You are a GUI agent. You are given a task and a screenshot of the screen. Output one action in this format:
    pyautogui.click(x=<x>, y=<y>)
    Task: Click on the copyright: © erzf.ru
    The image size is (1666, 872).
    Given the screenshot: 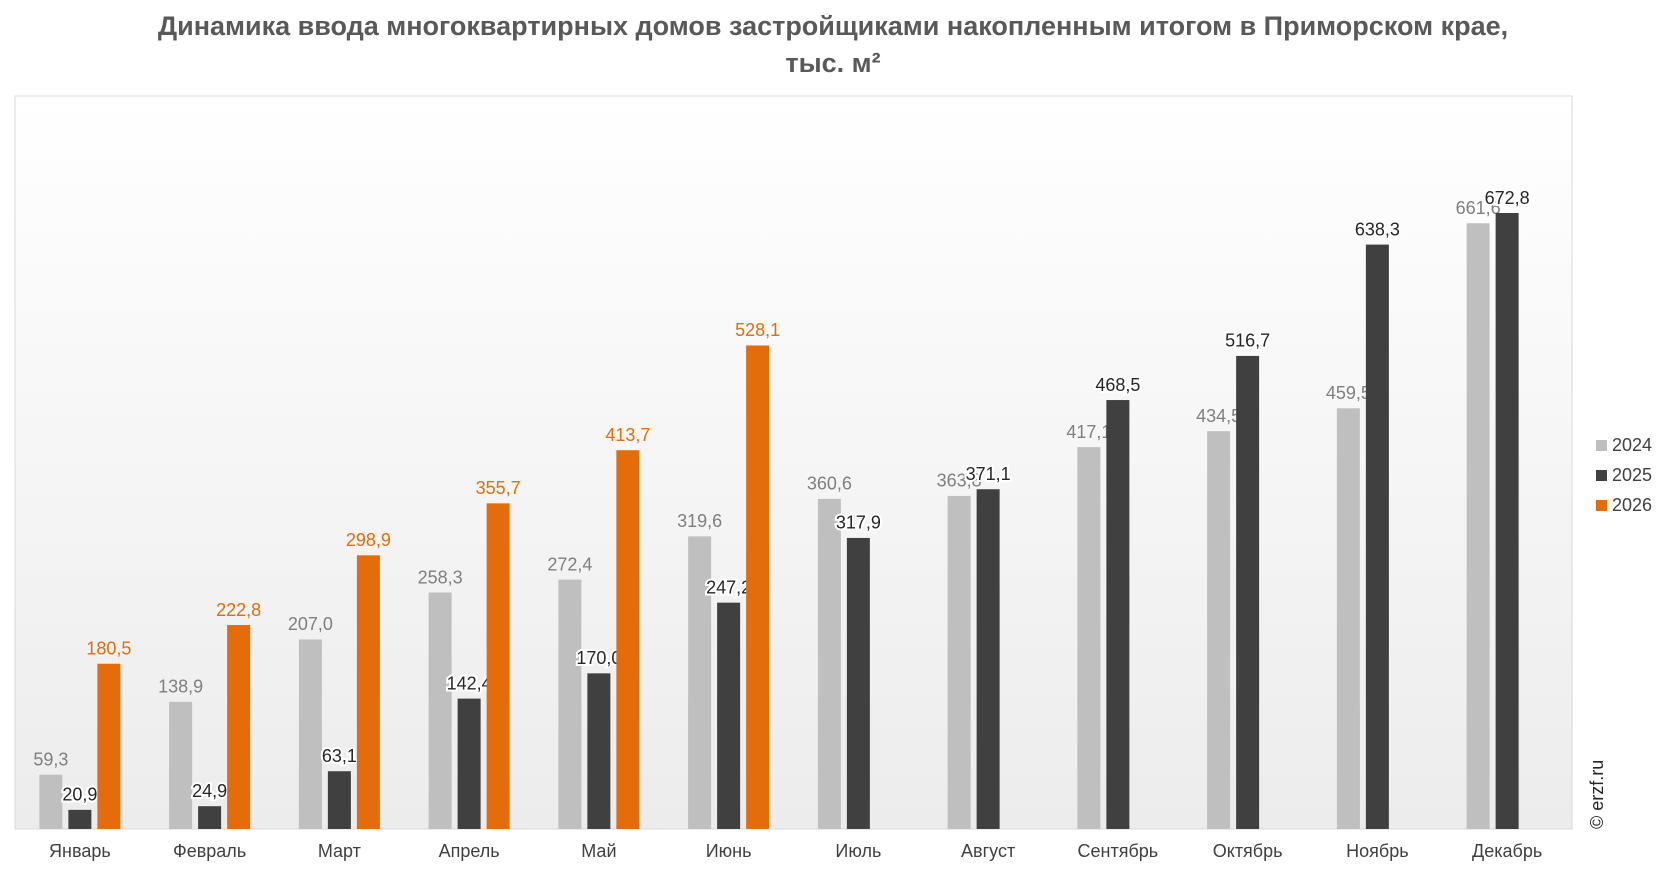 What is the action you would take?
    pyautogui.click(x=1597, y=794)
    